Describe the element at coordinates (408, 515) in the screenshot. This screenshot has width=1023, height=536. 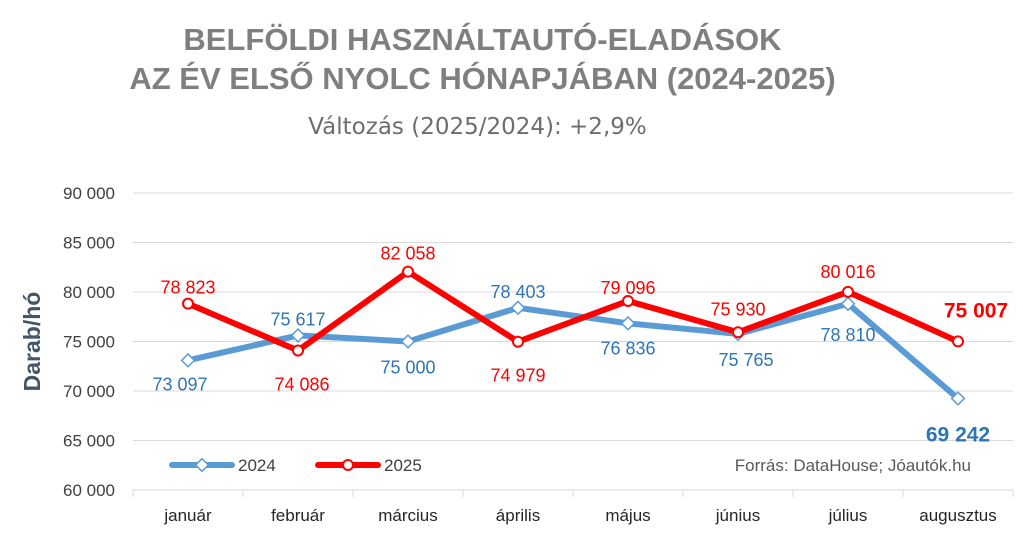
I see `x-tick-label: március` at that location.